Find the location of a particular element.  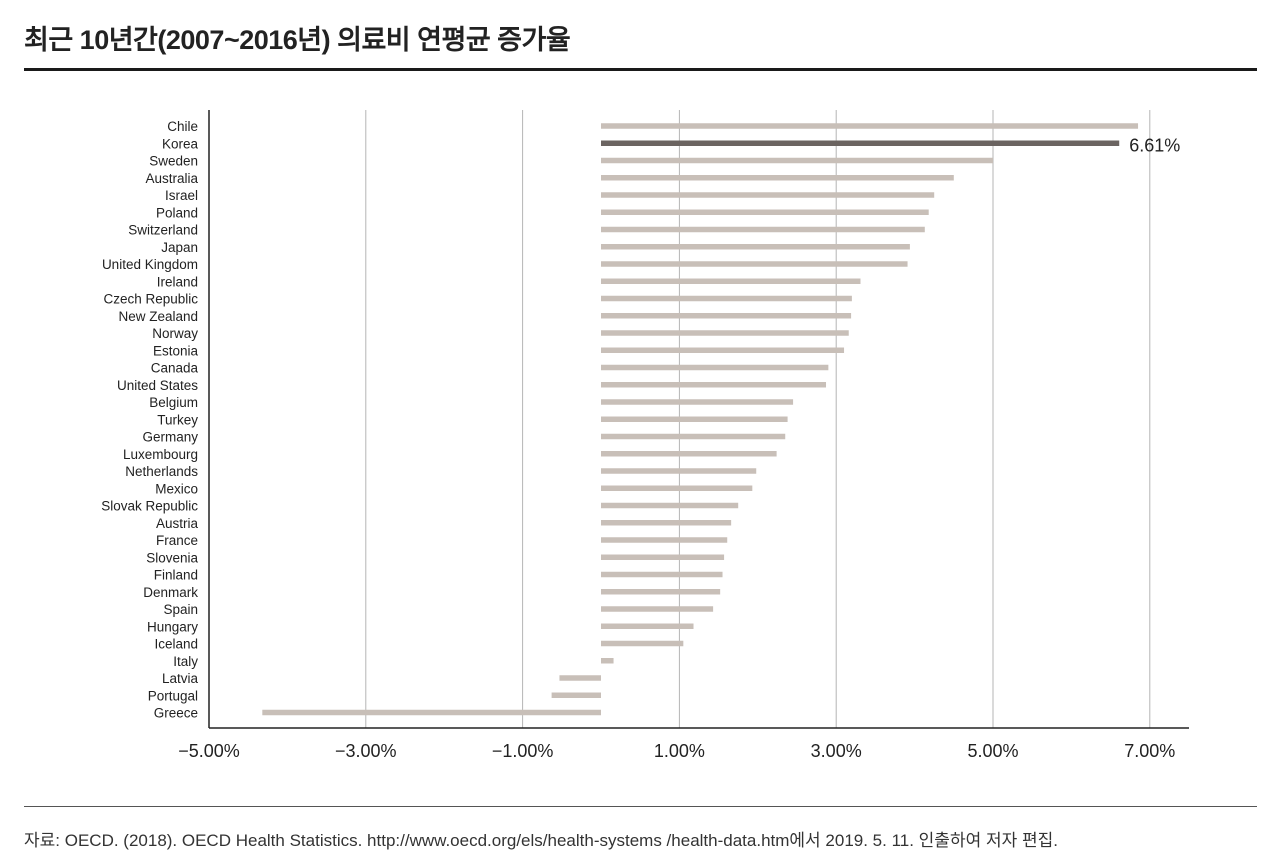

category-label: Japan is located at coordinates (179, 247).